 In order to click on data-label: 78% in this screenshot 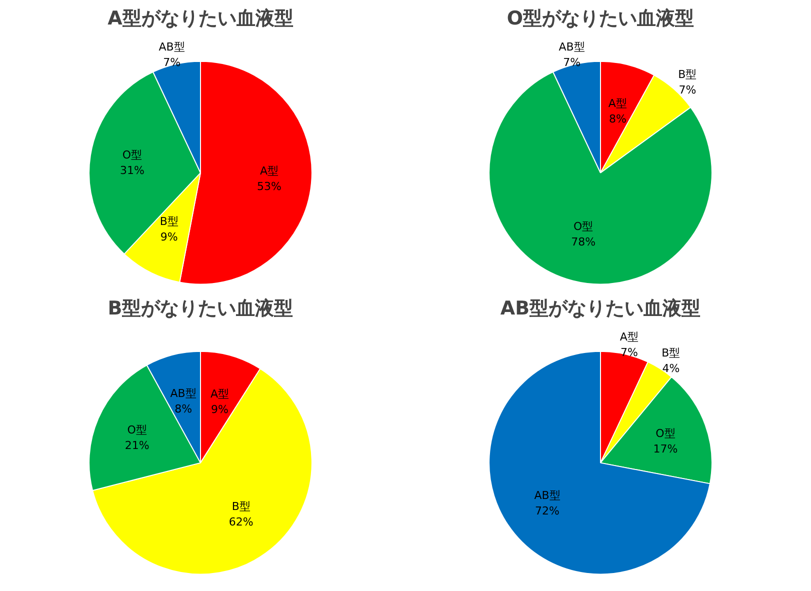, I will do `click(583, 242)`.